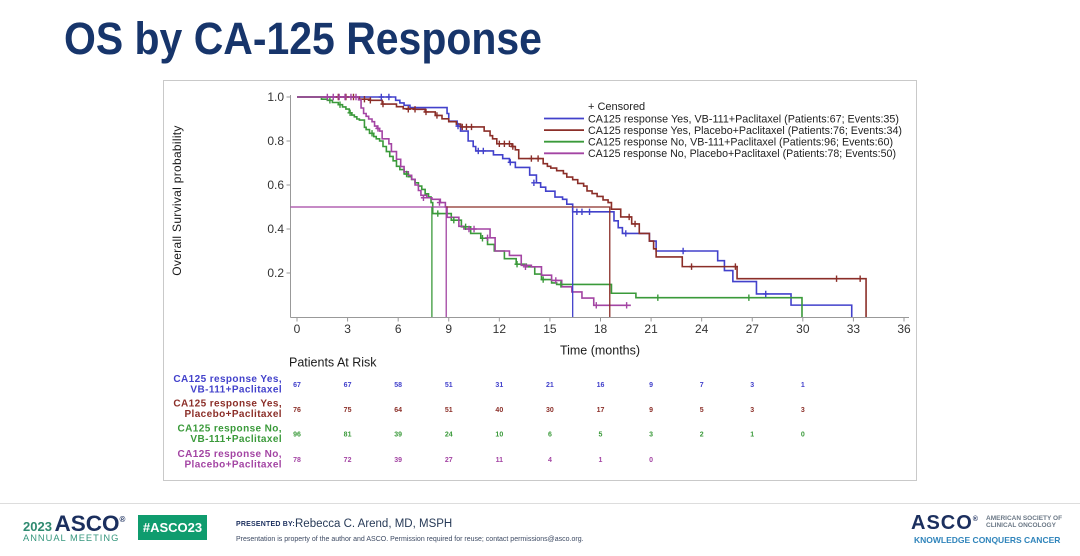 This screenshot has height=556, width=1080. What do you see at coordinates (499, 385) in the screenshot?
I see `svg-text: 31` at bounding box center [499, 385].